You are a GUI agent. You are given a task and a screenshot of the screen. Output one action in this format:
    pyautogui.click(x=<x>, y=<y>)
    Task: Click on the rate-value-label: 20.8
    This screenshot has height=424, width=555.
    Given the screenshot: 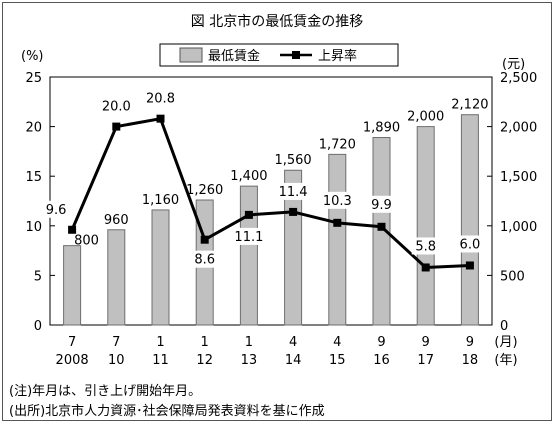 What is the action you would take?
    pyautogui.click(x=160, y=99)
    